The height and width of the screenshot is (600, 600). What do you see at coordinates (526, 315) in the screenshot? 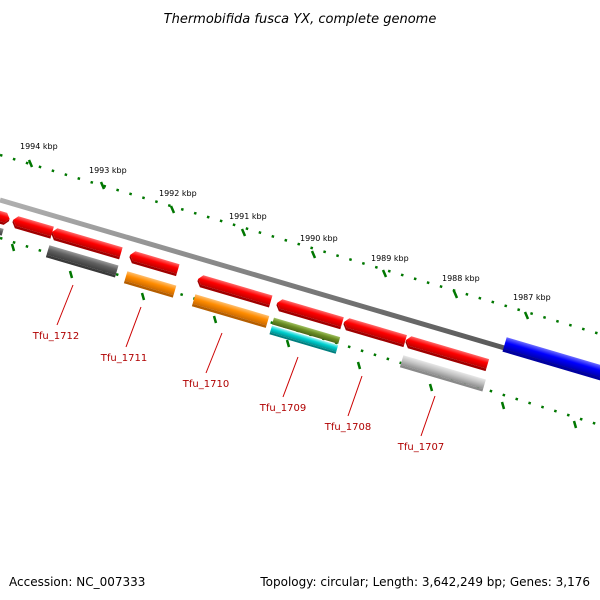
I see `kbp-tick-1987` at bounding box center [526, 315].